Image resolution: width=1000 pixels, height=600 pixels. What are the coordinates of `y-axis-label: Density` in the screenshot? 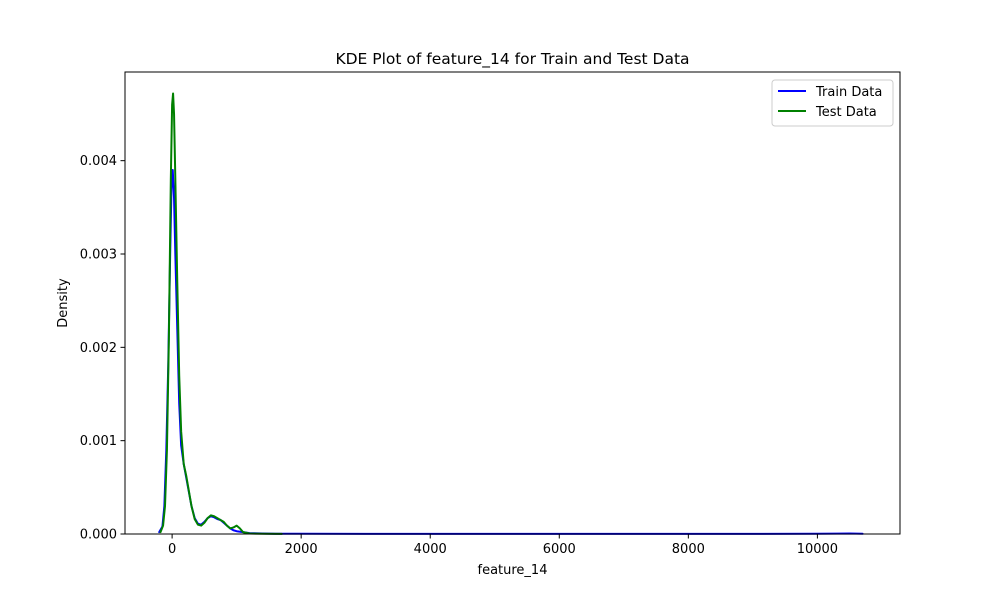 It's located at (63, 303).